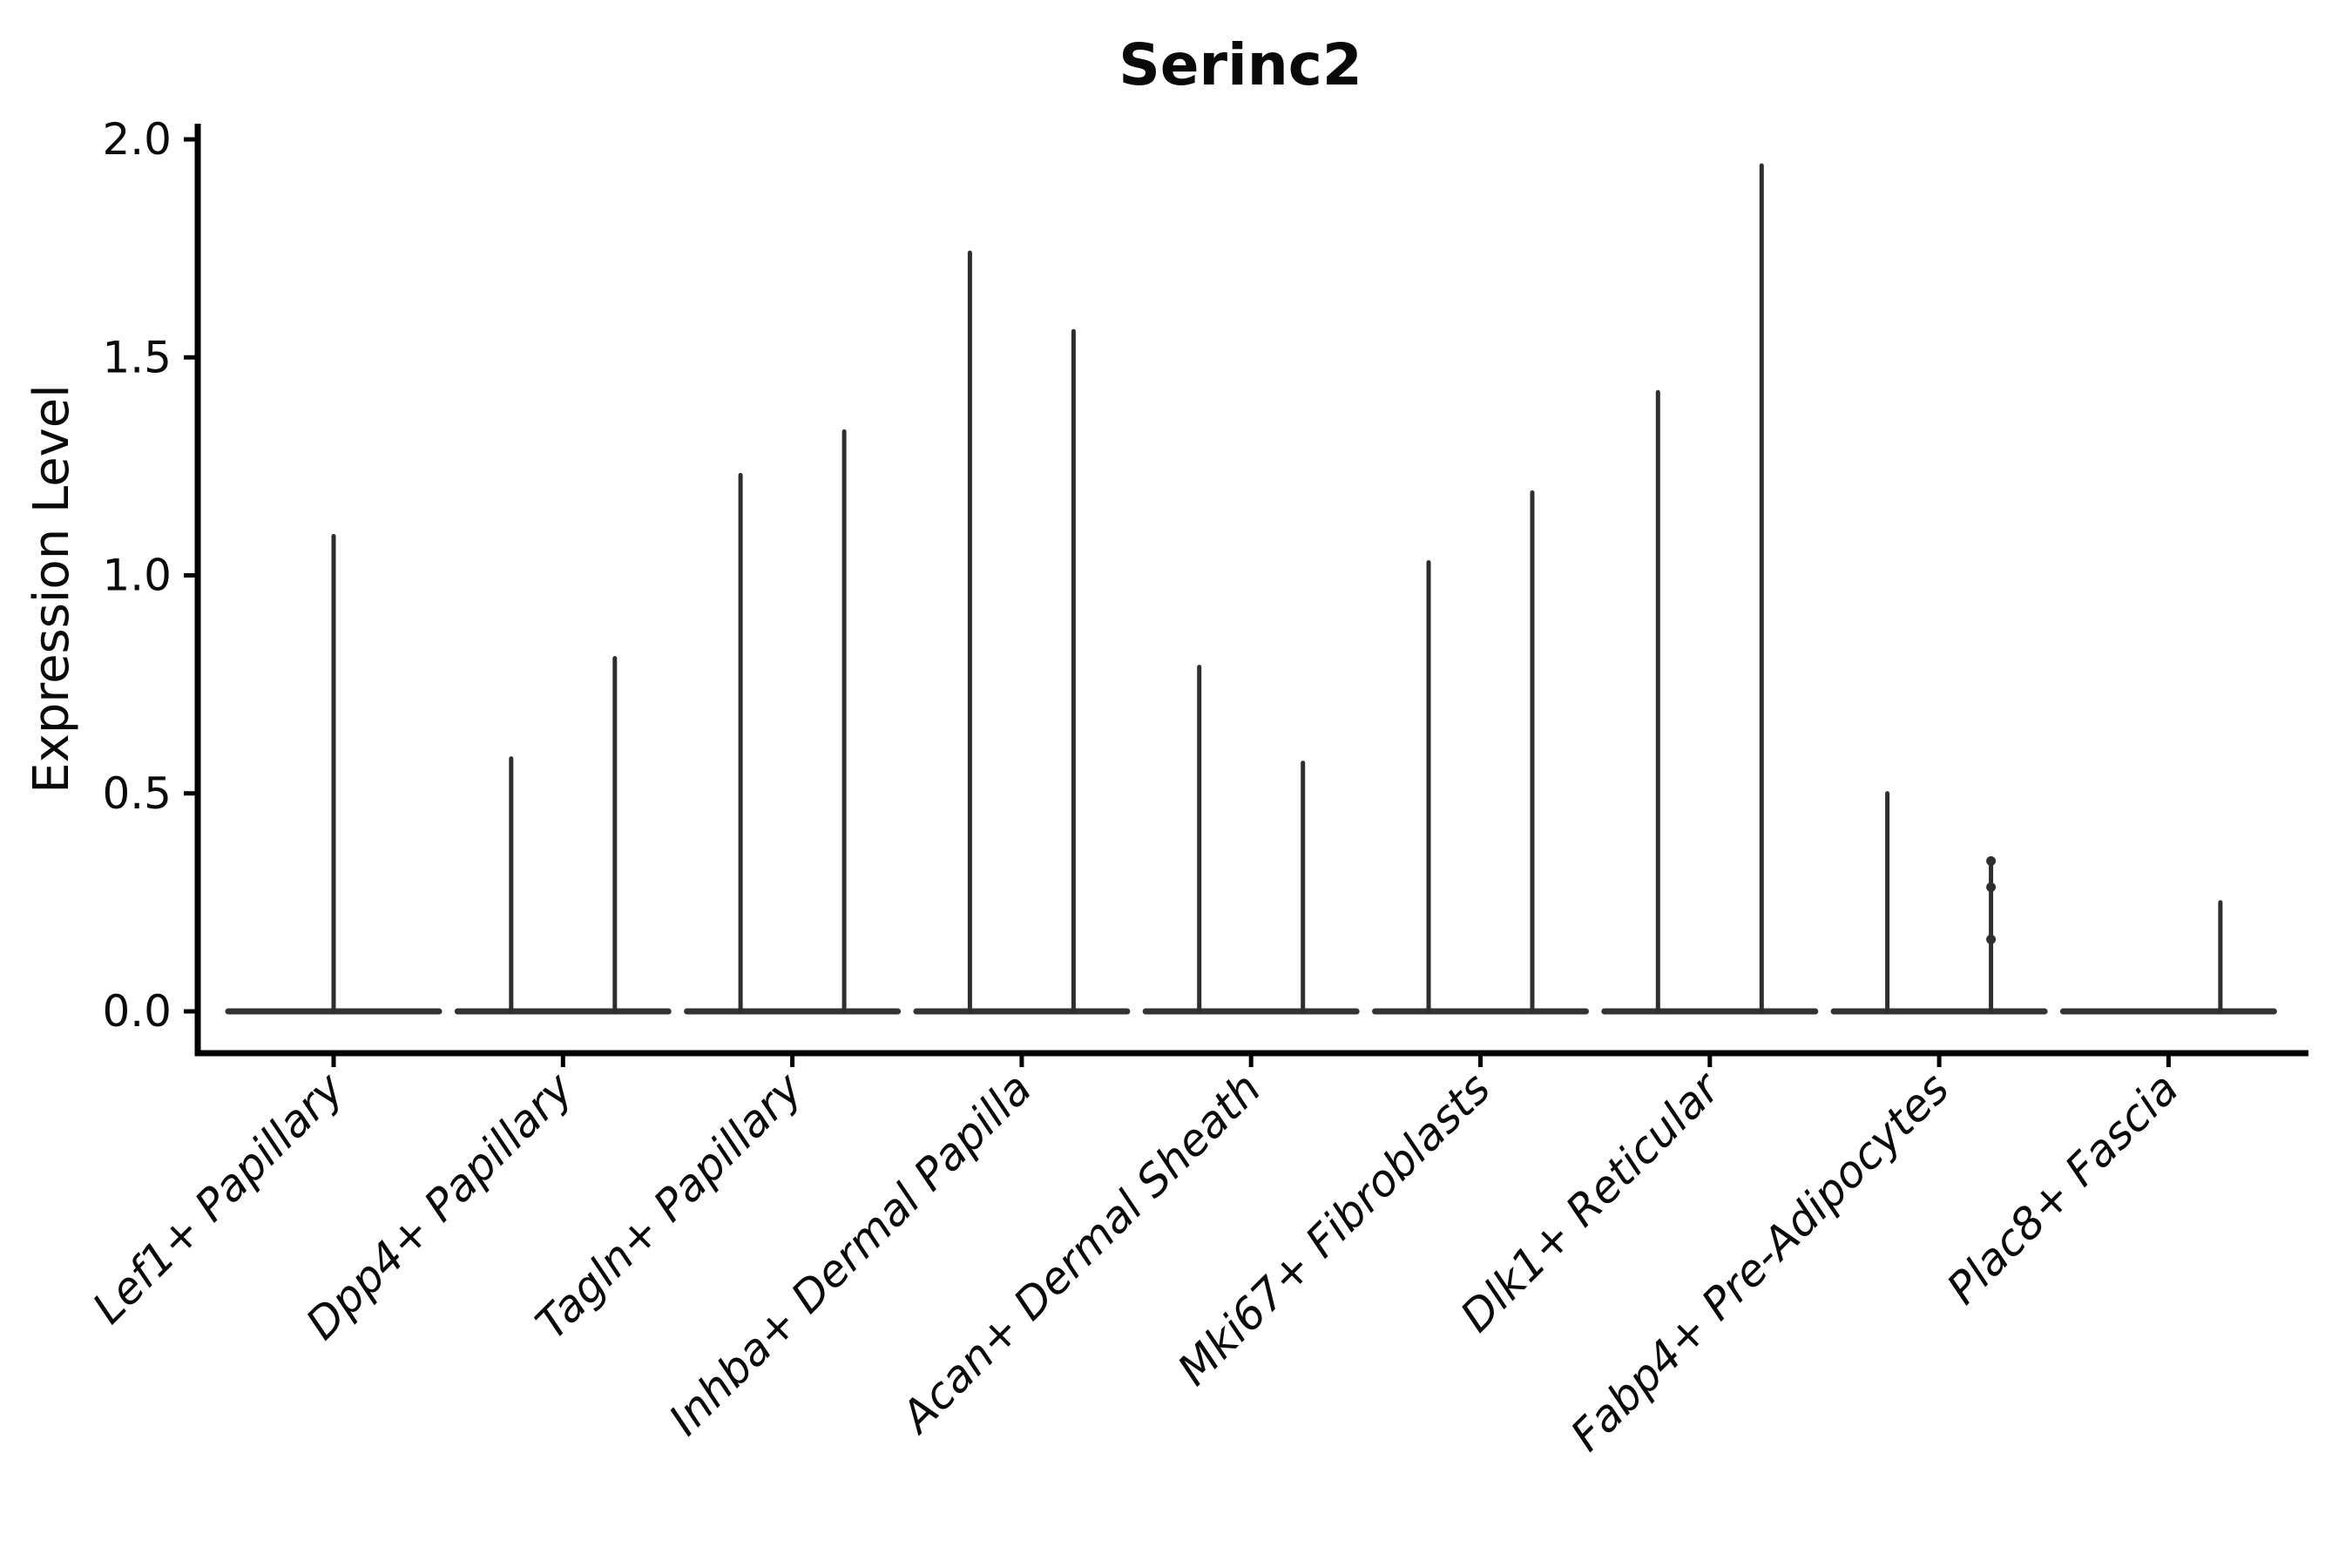 This screenshot has width=2352, height=1568. What do you see at coordinates (1080, 1253) in the screenshot?
I see `x-tick-label: Acan+ Dermal Sheath` at bounding box center [1080, 1253].